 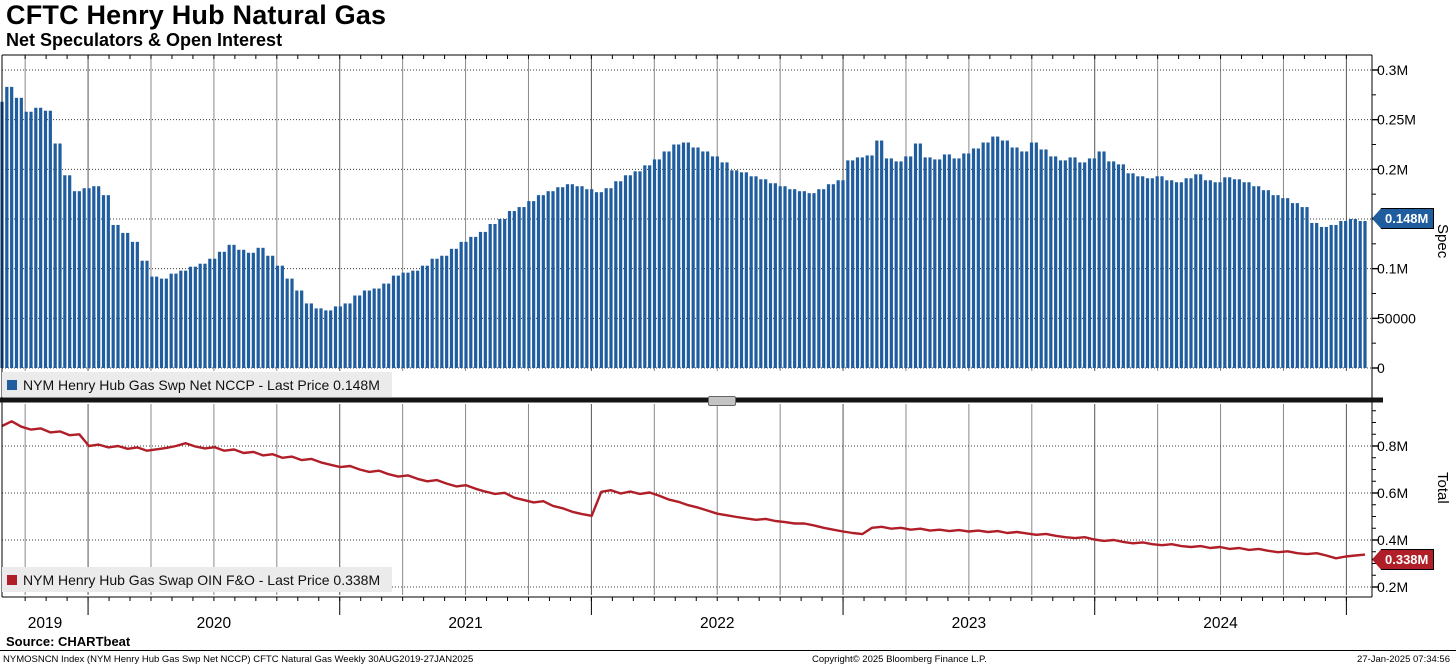 What do you see at coordinates (465, 623) in the screenshot?
I see `axis-tick-label: 2021` at bounding box center [465, 623].